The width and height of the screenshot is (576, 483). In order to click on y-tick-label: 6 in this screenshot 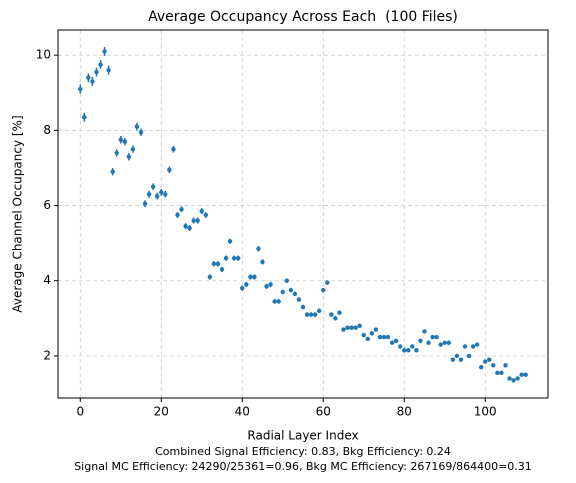, I will do `click(47, 205)`.